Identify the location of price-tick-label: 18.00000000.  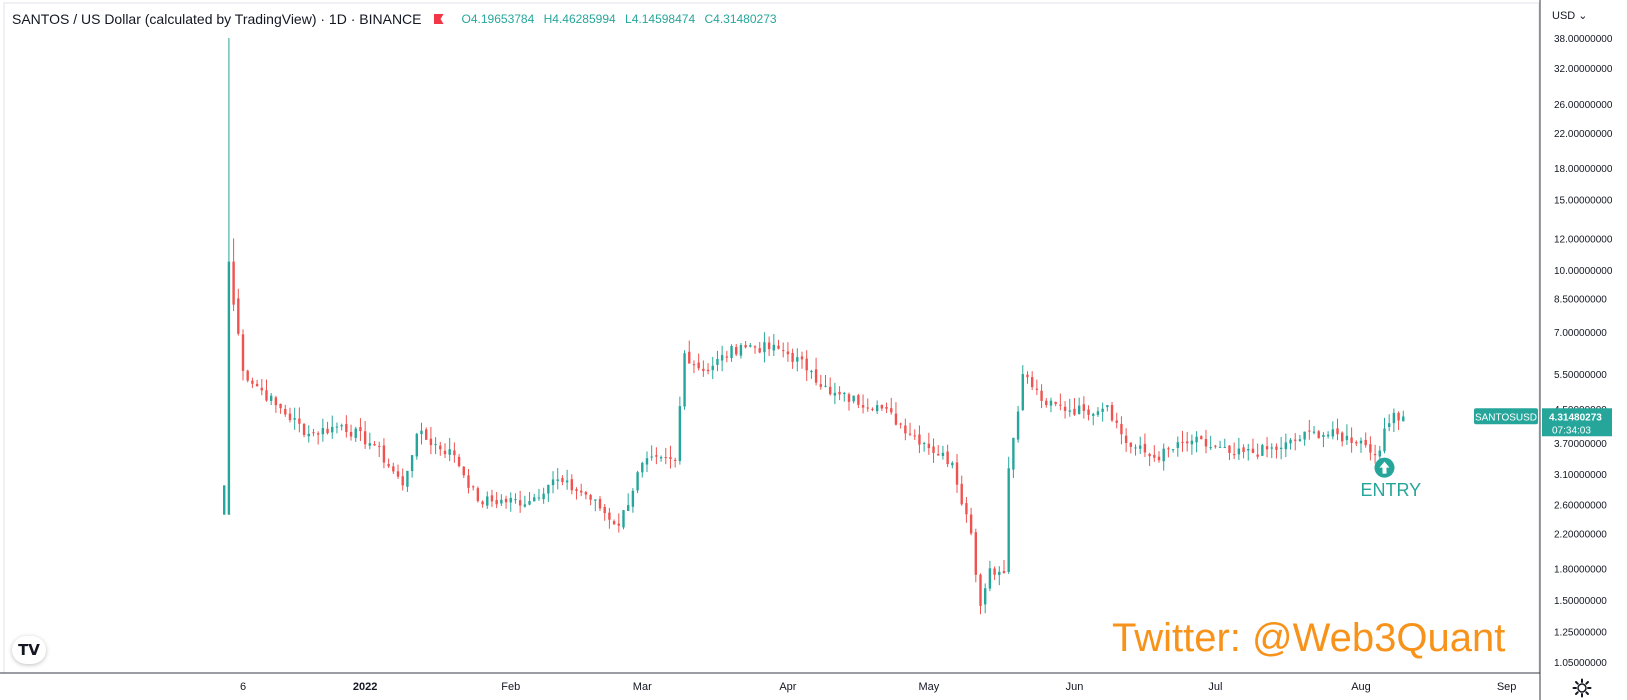
(1583, 169).